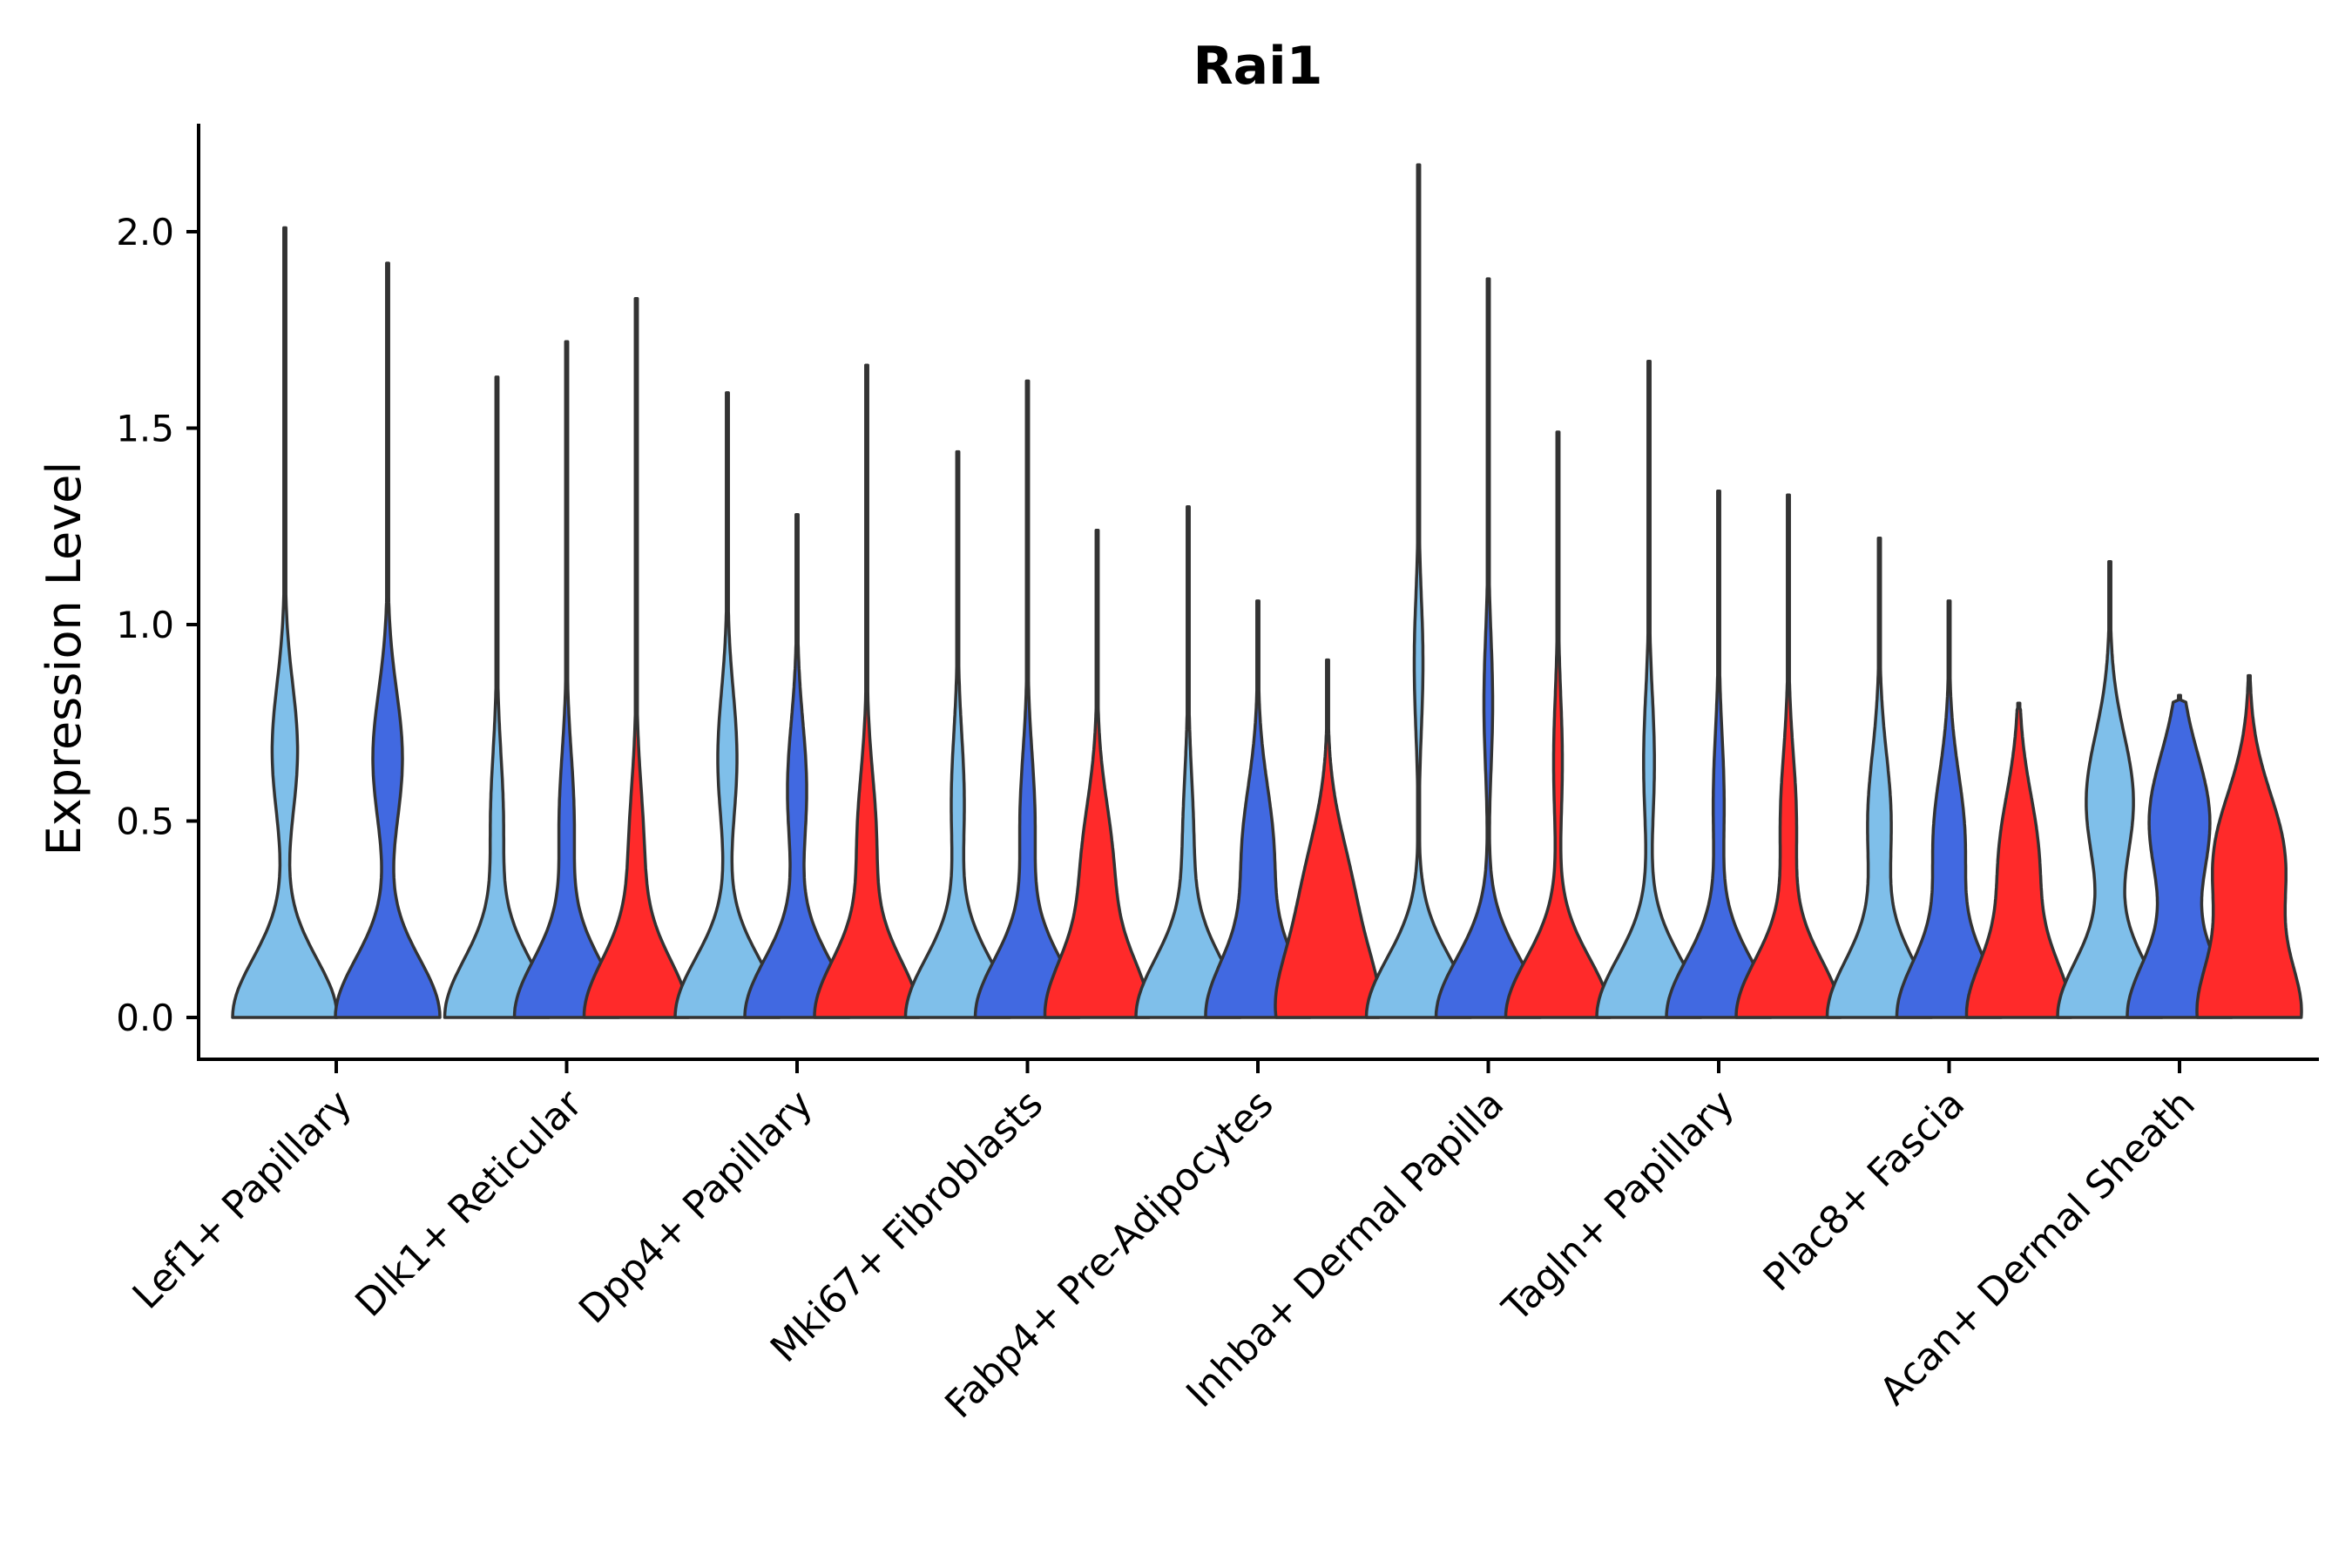 Image resolution: width=2352 pixels, height=1568 pixels. I want to click on x-tick-label: Tagln+ Papillary, so click(1618, 1206).